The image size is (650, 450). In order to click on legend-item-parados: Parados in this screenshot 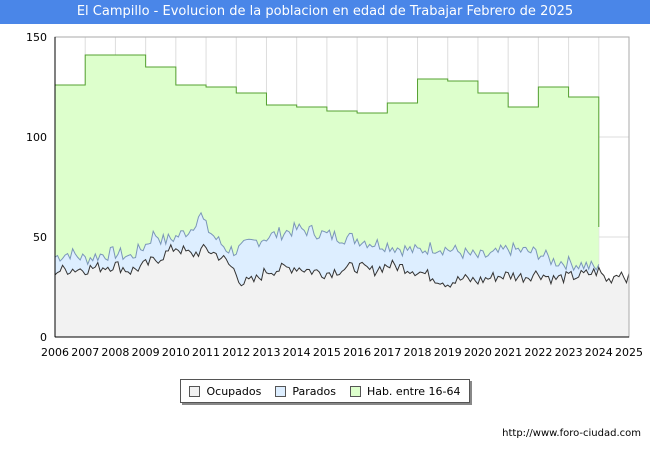, I will do `click(305, 391)`.